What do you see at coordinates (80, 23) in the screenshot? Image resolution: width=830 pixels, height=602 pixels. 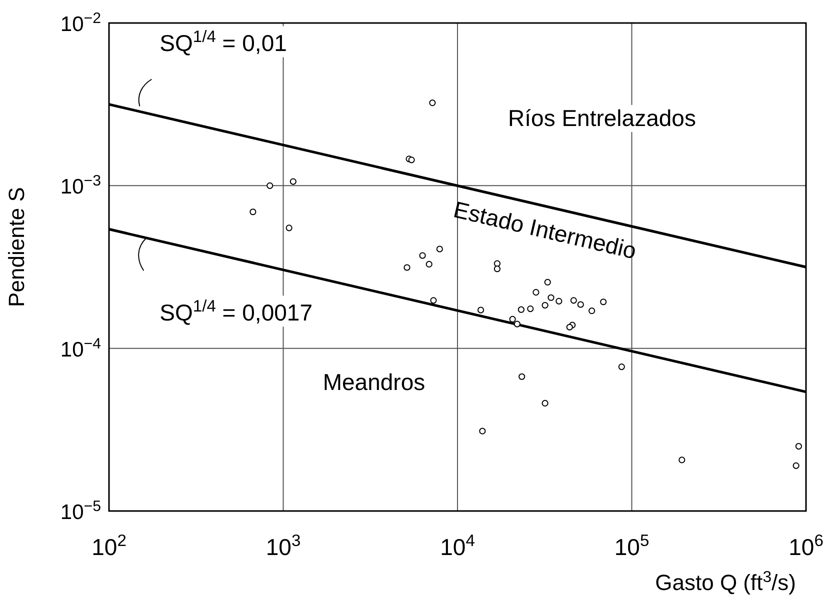 I see `y-tick-label: 10$^{−2}$` at bounding box center [80, 23].